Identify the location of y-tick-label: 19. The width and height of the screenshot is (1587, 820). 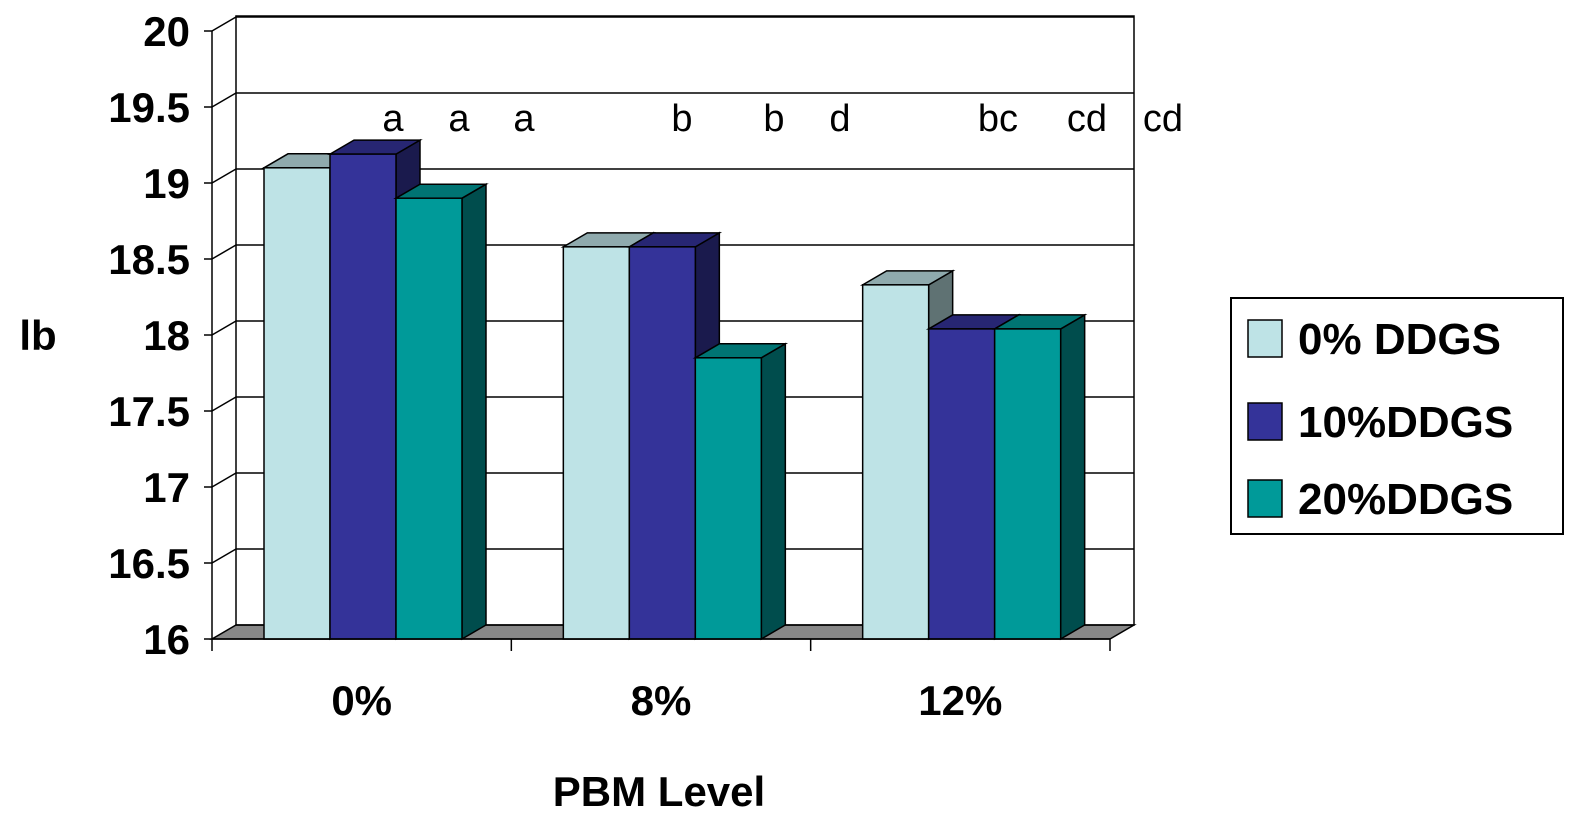
(166, 183).